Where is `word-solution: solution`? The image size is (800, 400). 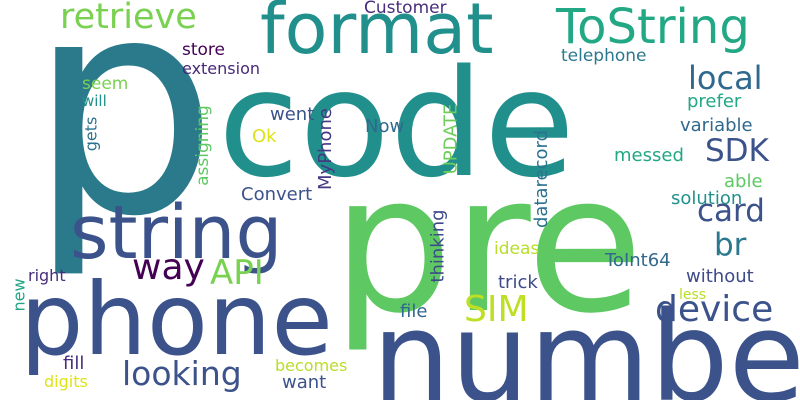
word-solution: solution is located at coordinates (707, 198).